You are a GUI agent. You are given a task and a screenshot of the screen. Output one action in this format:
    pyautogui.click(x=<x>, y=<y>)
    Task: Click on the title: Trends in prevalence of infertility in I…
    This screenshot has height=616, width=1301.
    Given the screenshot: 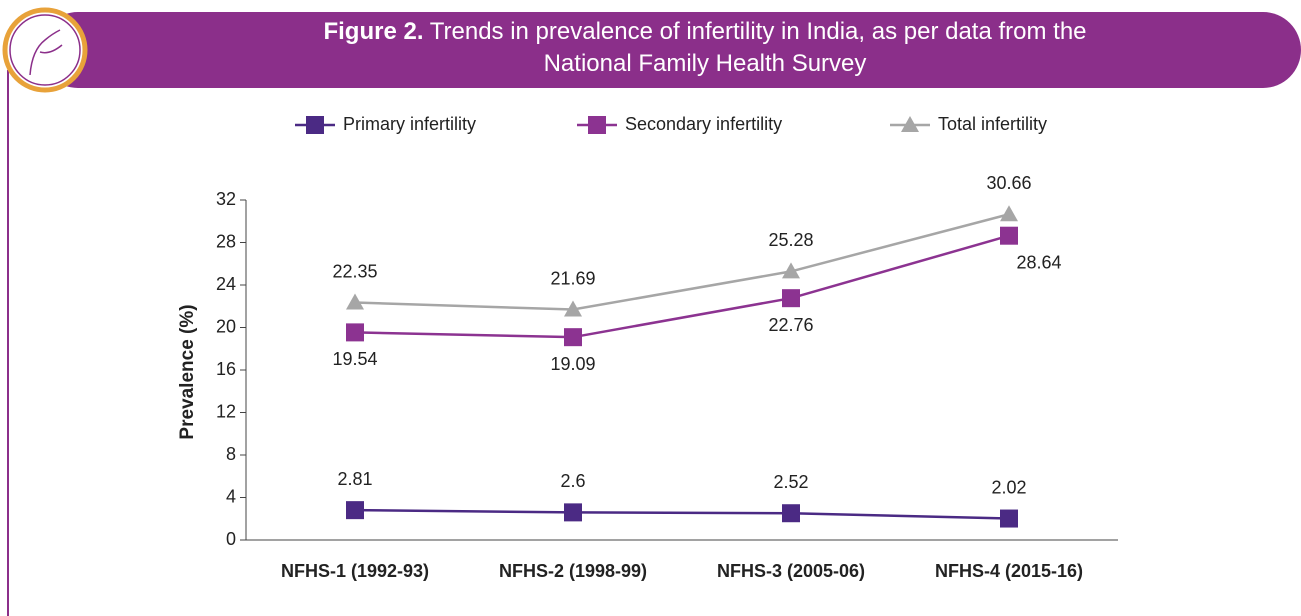 What is the action you would take?
    pyautogui.click(x=758, y=47)
    